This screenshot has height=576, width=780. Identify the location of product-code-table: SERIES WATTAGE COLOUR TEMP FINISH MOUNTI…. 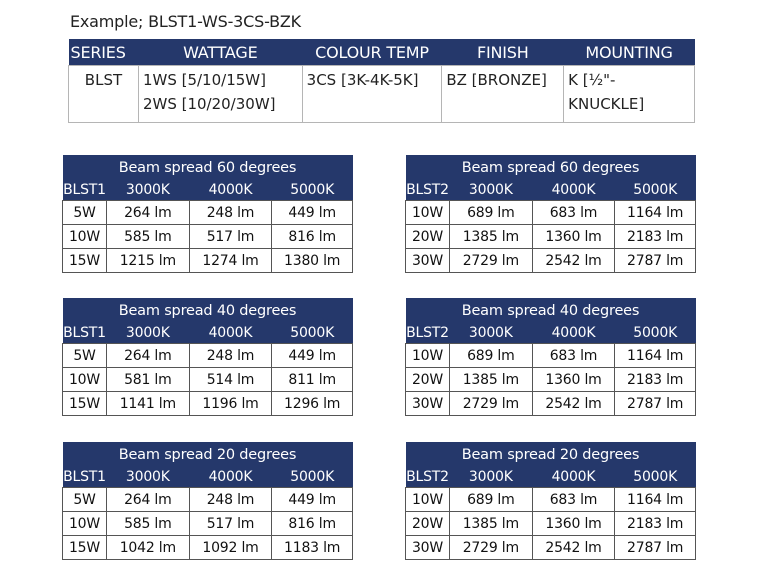
(381, 81).